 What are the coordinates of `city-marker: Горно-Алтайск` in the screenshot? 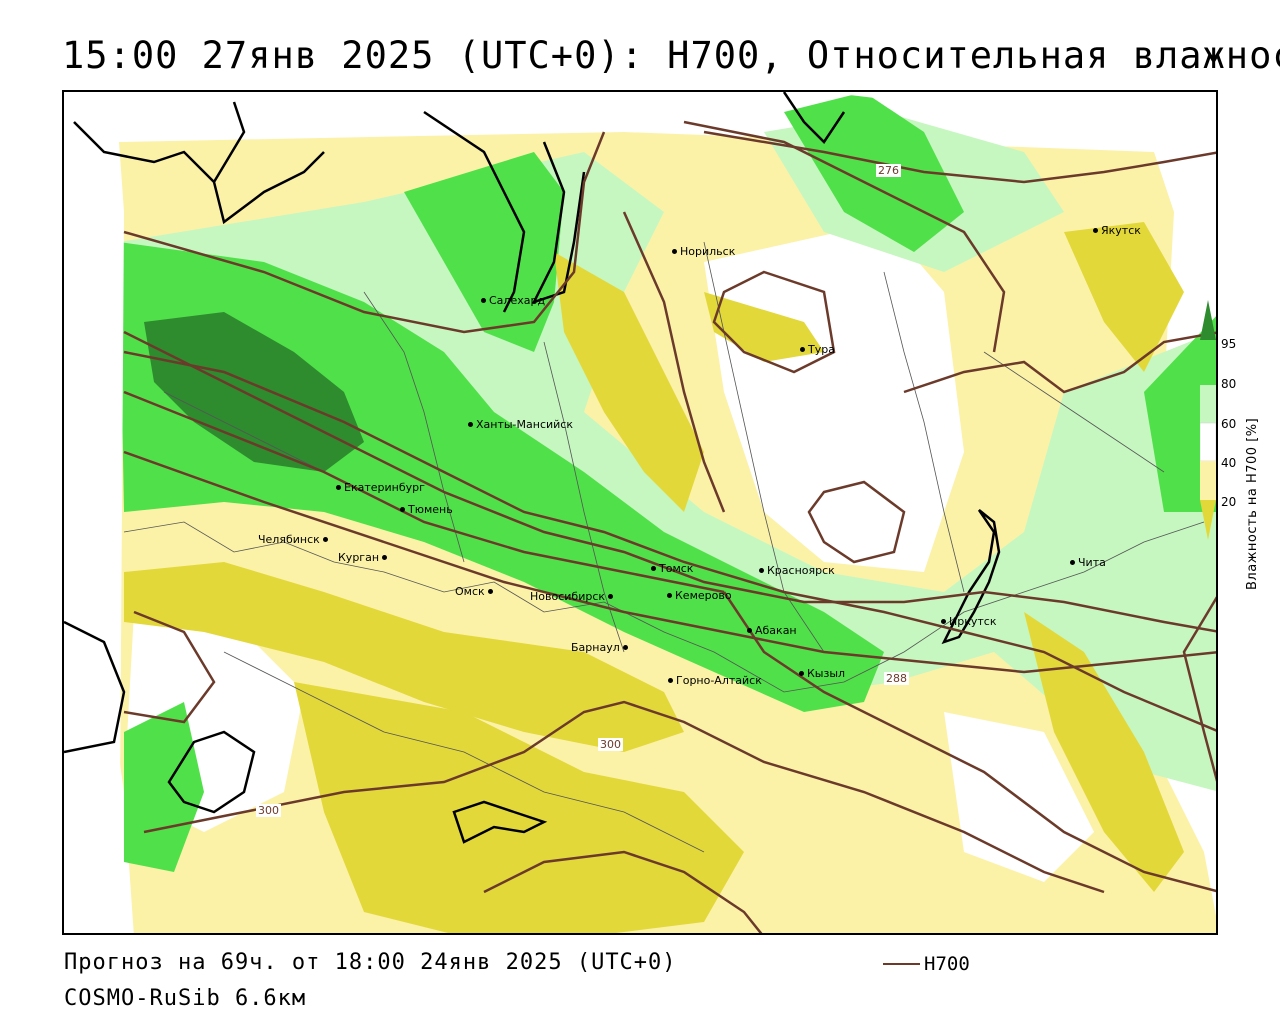 It's located at (715, 680).